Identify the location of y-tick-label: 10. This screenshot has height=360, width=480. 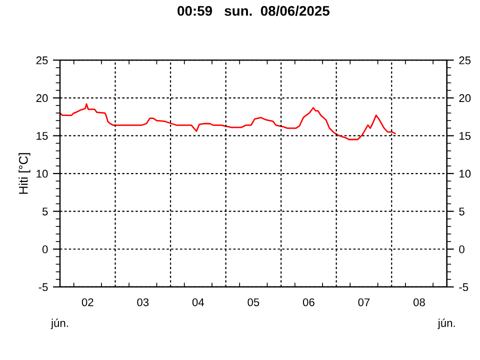
(42, 174).